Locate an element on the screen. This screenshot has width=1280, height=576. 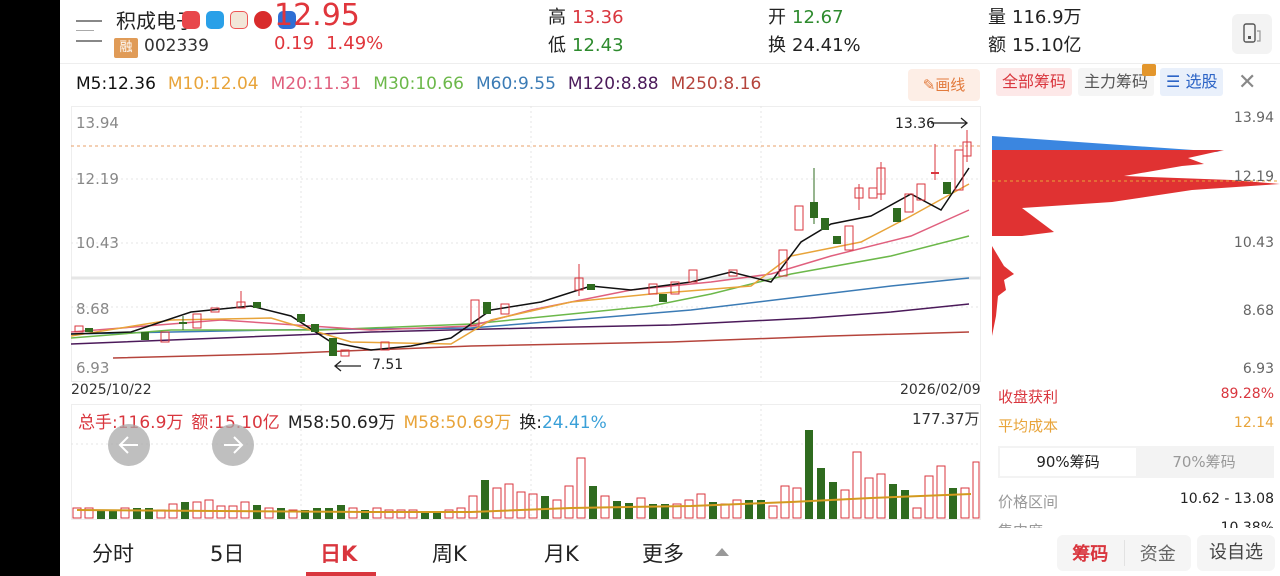
tab-5day: 5日 is located at coordinates (227, 554).